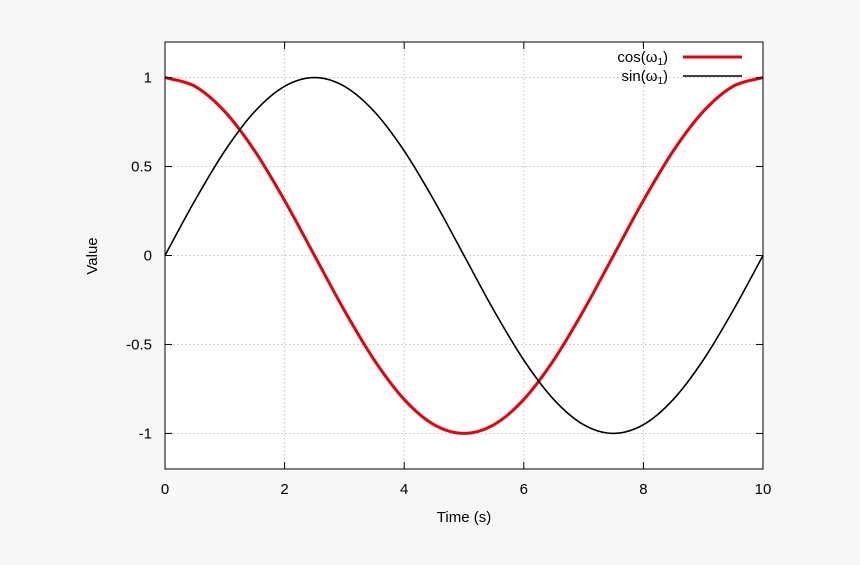 This screenshot has height=565, width=860. I want to click on x-tick-label: 4, so click(404, 489).